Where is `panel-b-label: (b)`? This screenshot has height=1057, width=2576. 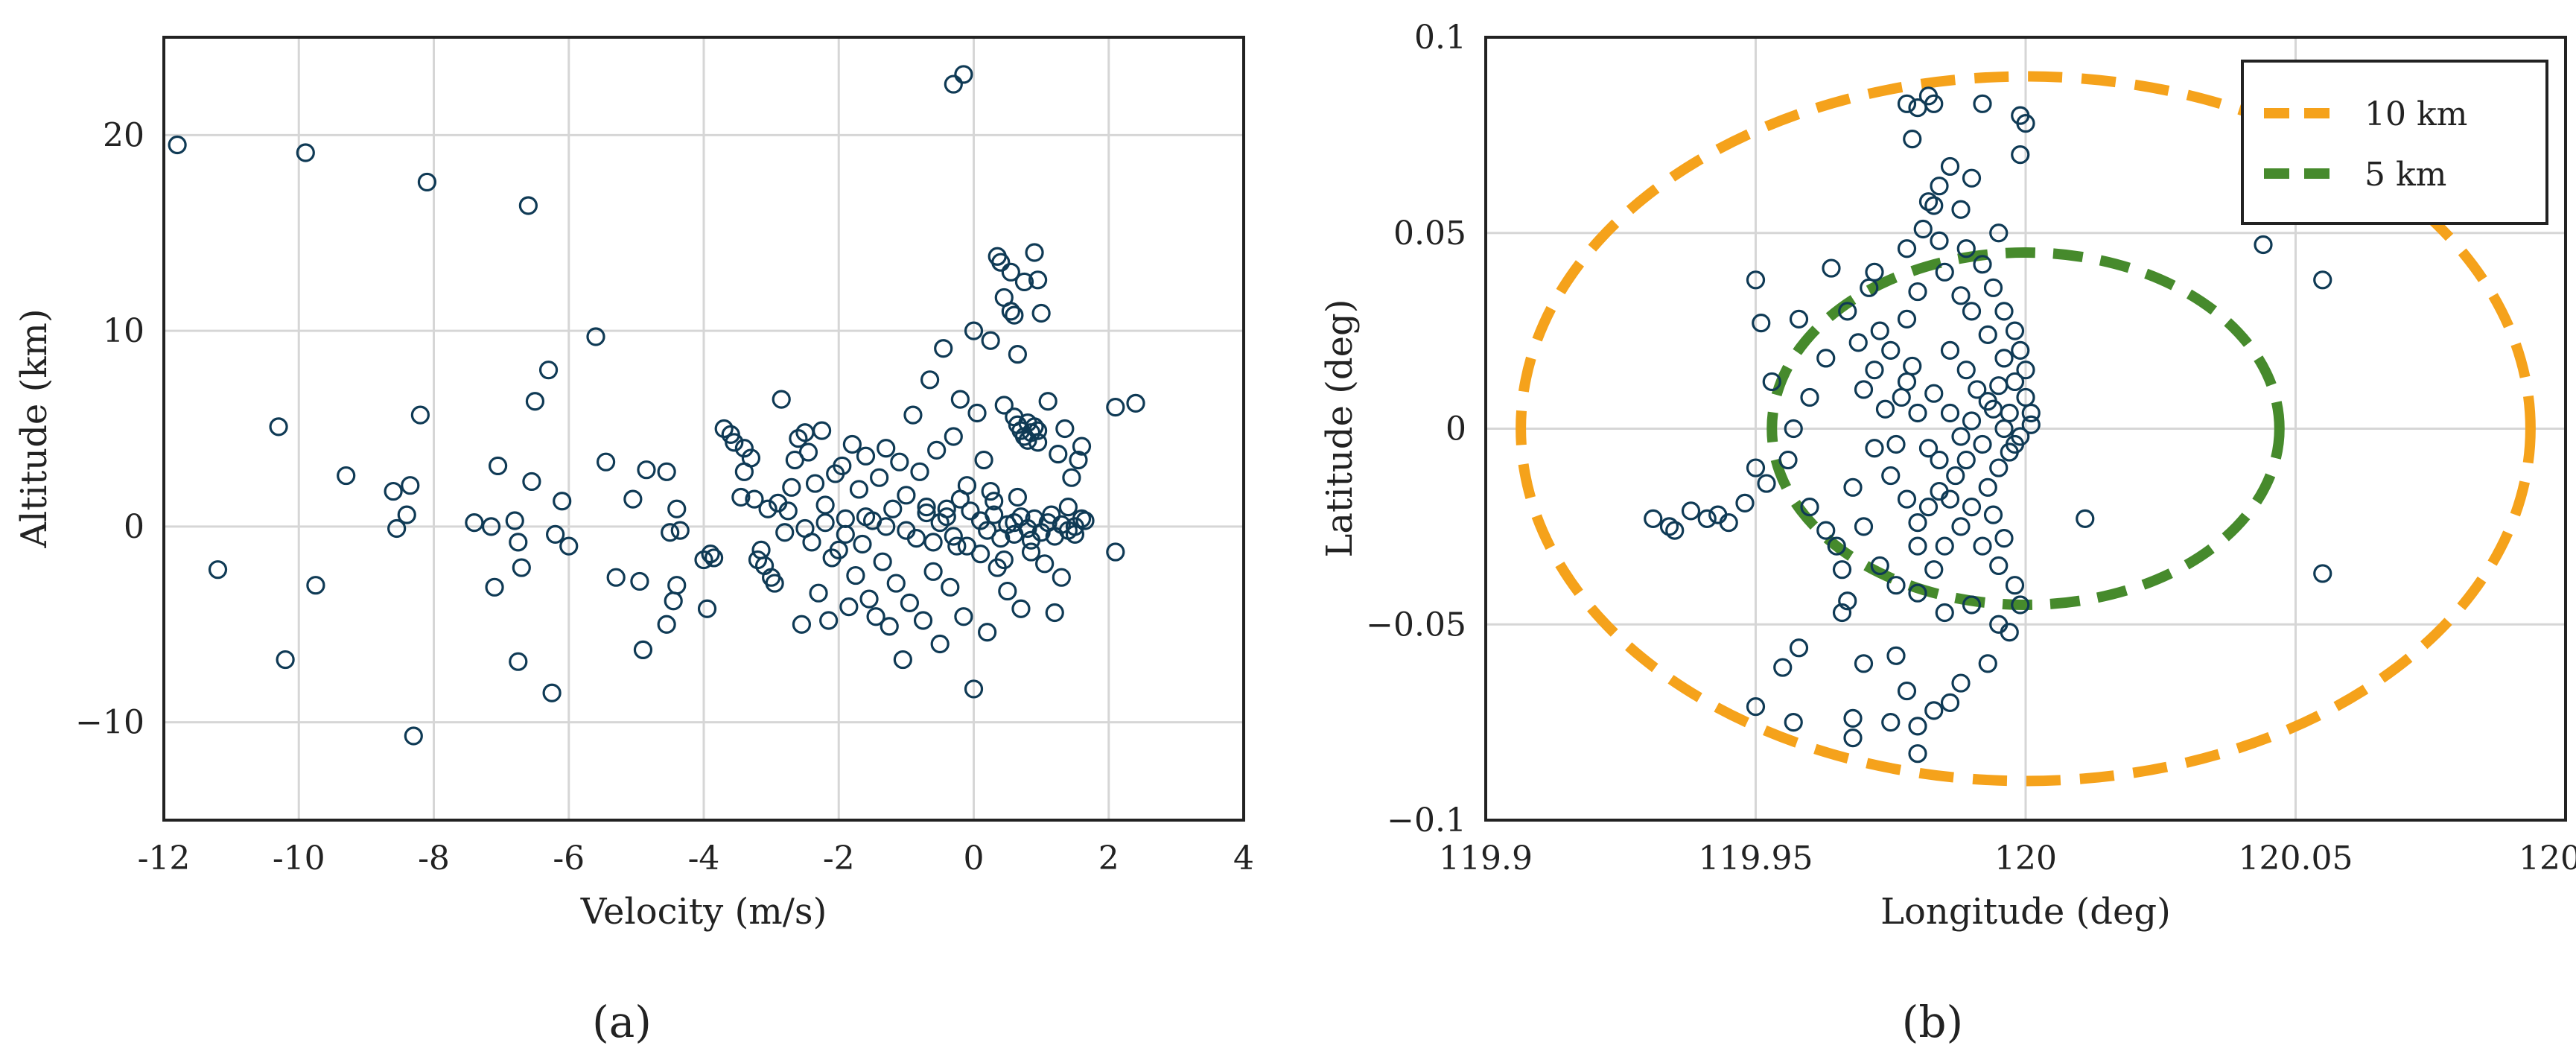 panel-b-label: (b) is located at coordinates (1932, 1022).